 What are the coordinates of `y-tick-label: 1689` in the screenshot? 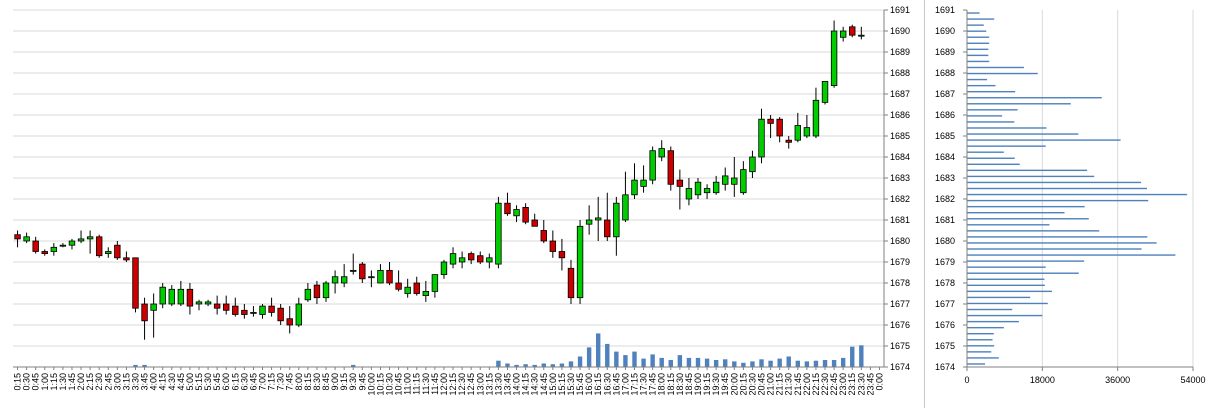 It's located at (900, 52).